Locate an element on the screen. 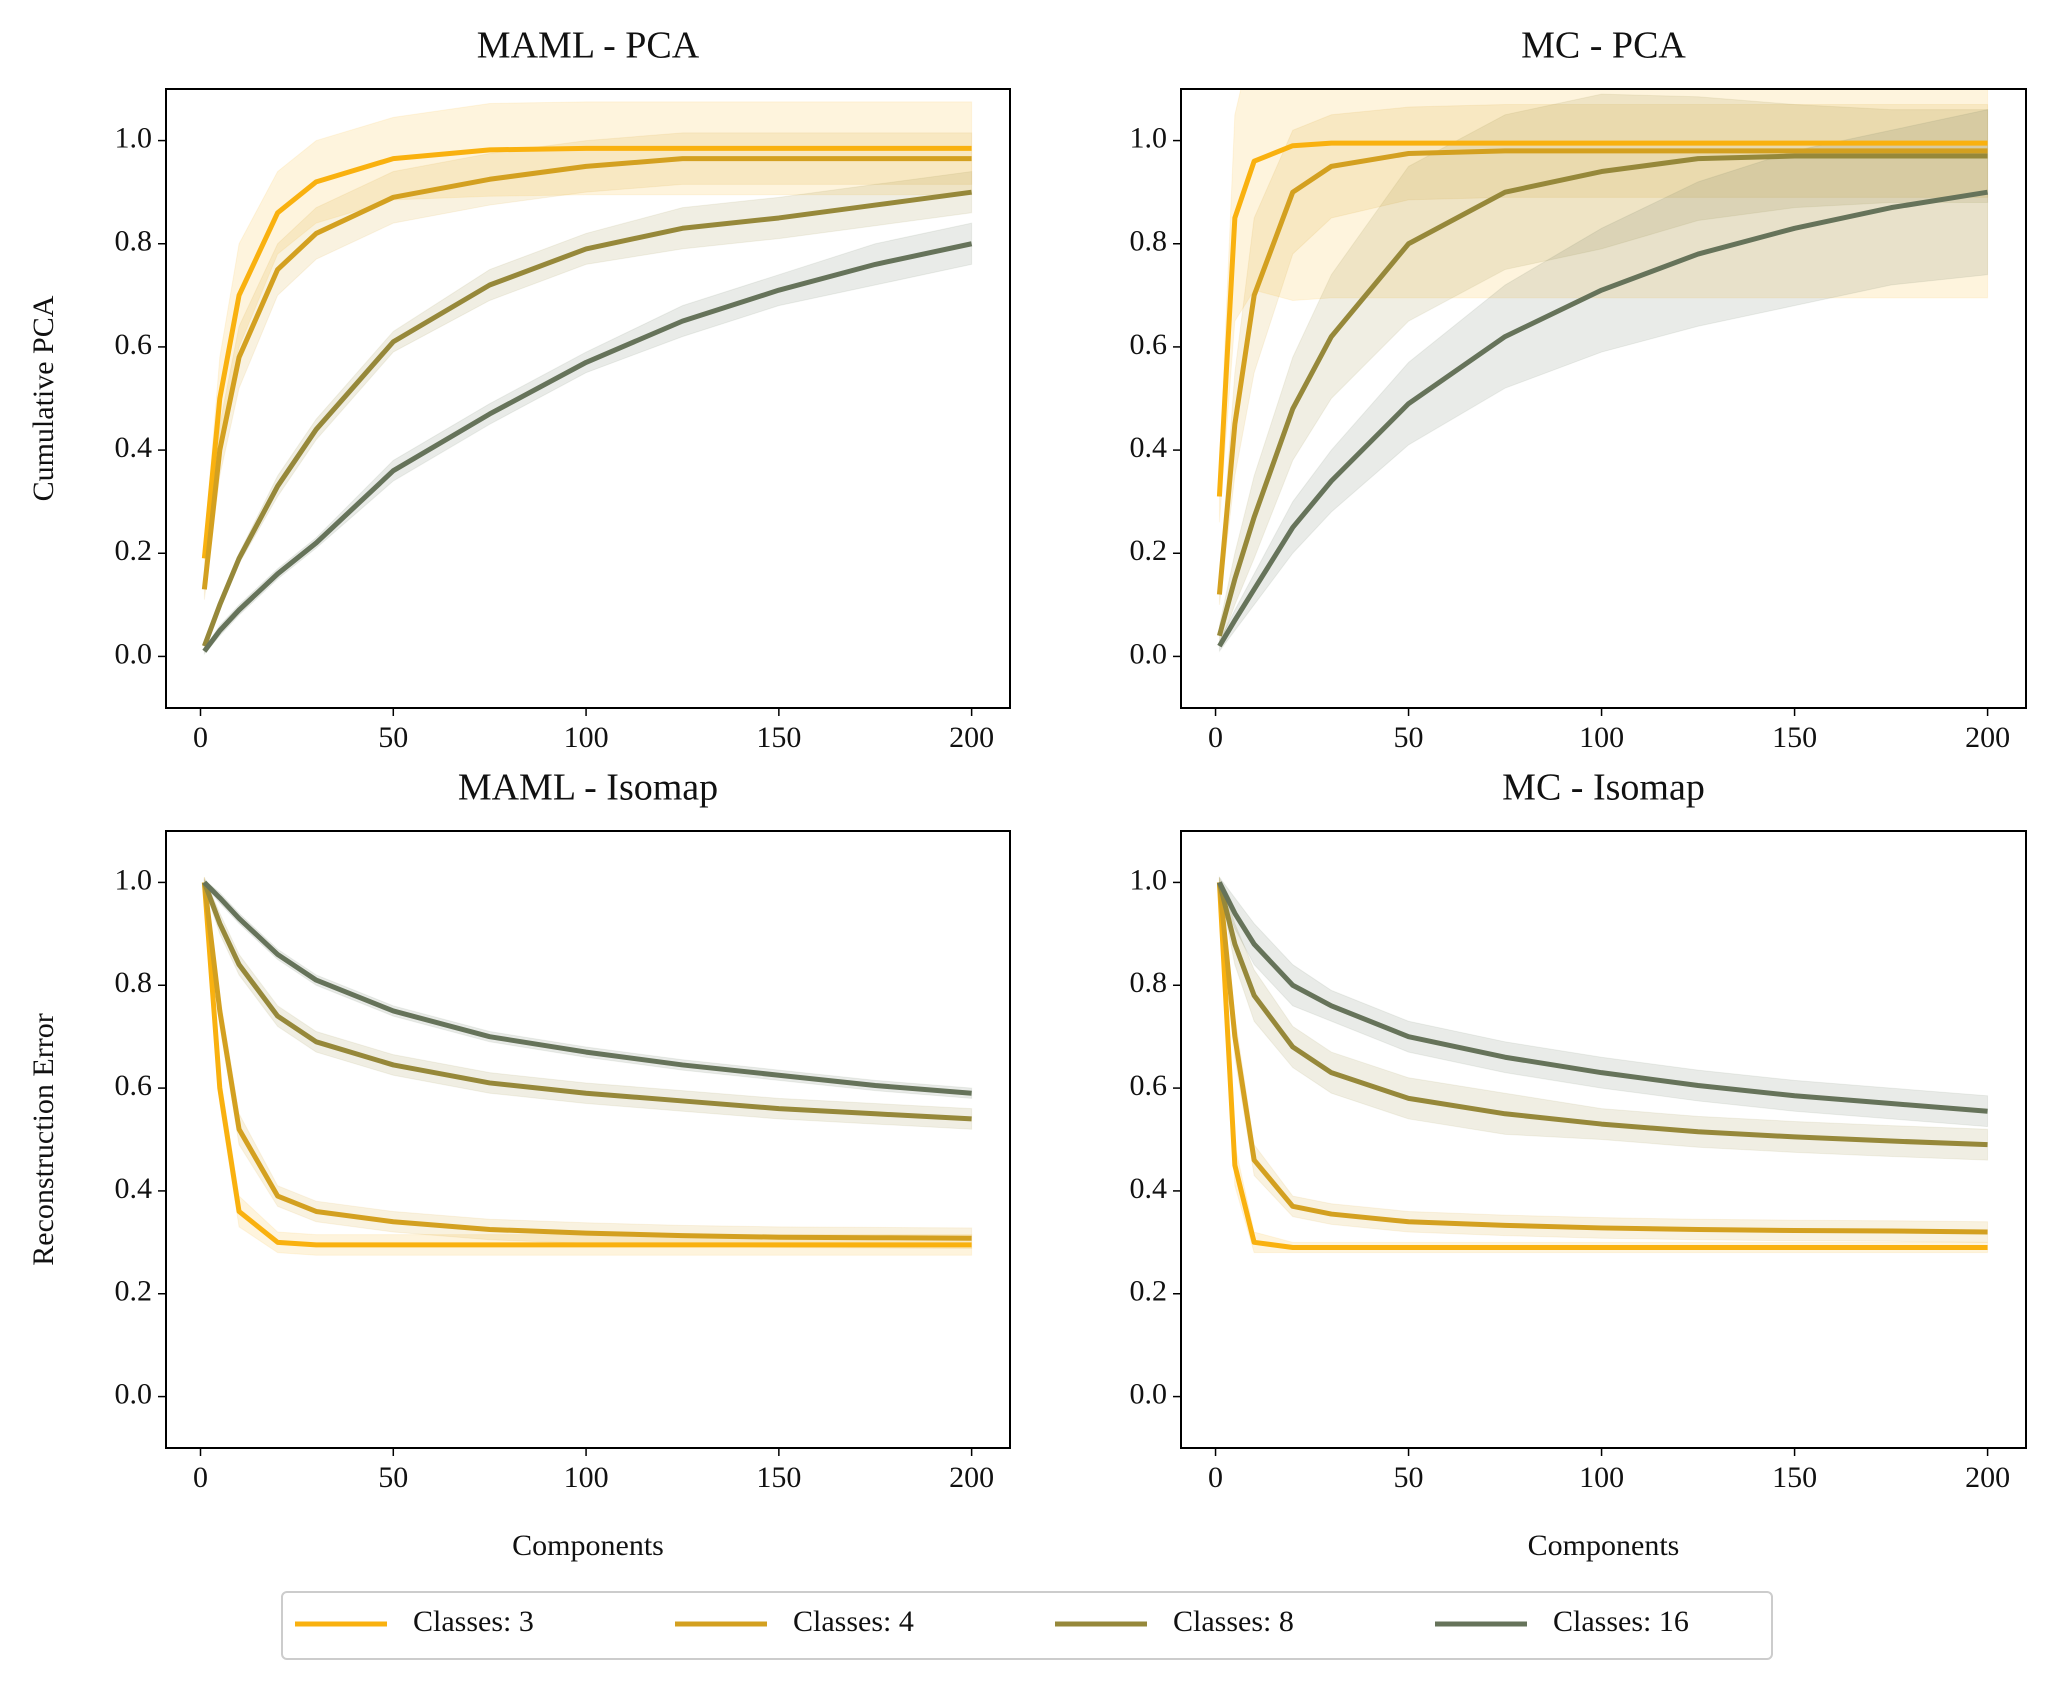 This screenshot has height=1682, width=2055. y-axis-label: Reconstruction Error is located at coordinates (43, 1139).